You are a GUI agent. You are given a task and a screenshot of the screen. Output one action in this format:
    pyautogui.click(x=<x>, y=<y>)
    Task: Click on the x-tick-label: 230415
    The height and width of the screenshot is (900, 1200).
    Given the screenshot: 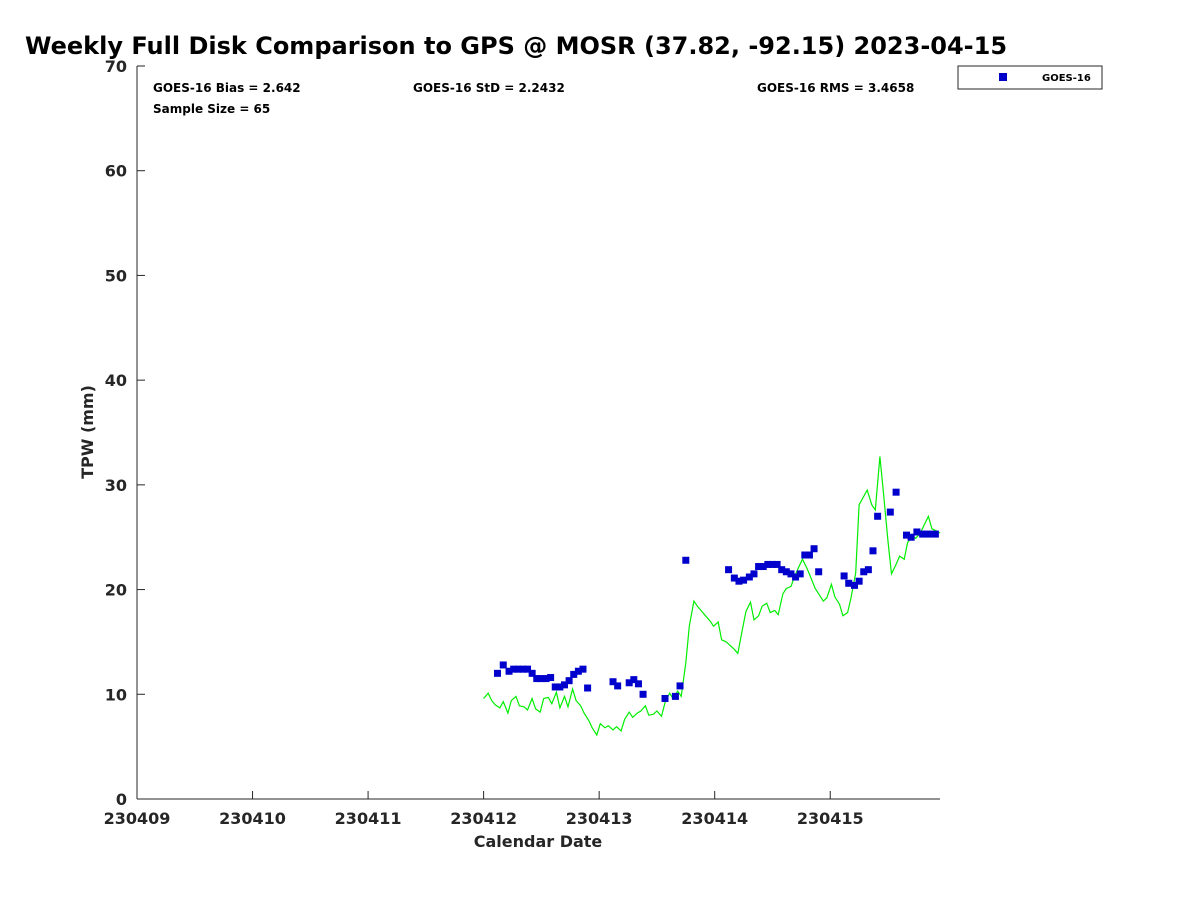 What is the action you would take?
    pyautogui.click(x=830, y=818)
    